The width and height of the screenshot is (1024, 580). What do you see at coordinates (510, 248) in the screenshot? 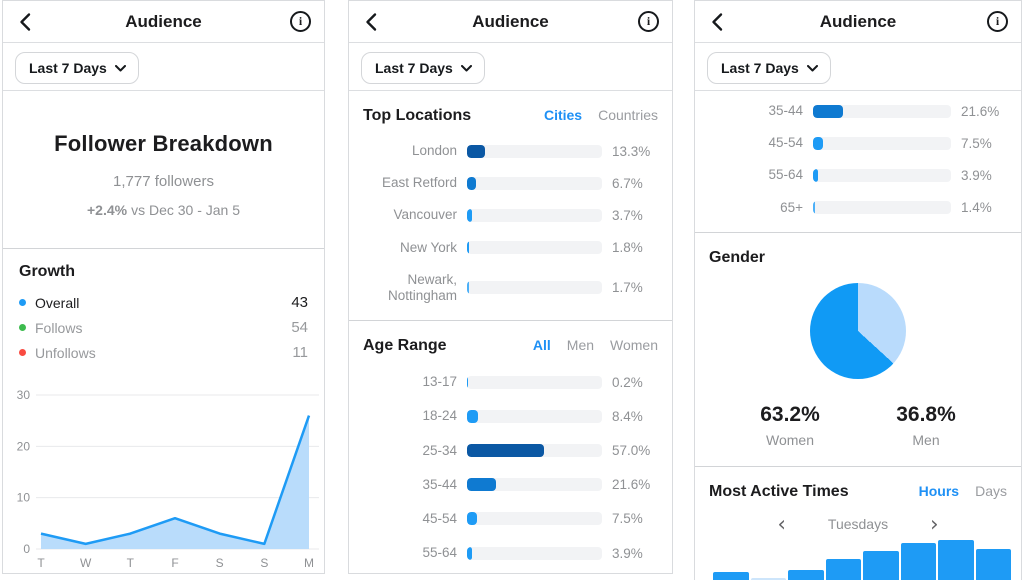
I see `bar-row: New York 1.8%` at bounding box center [510, 248].